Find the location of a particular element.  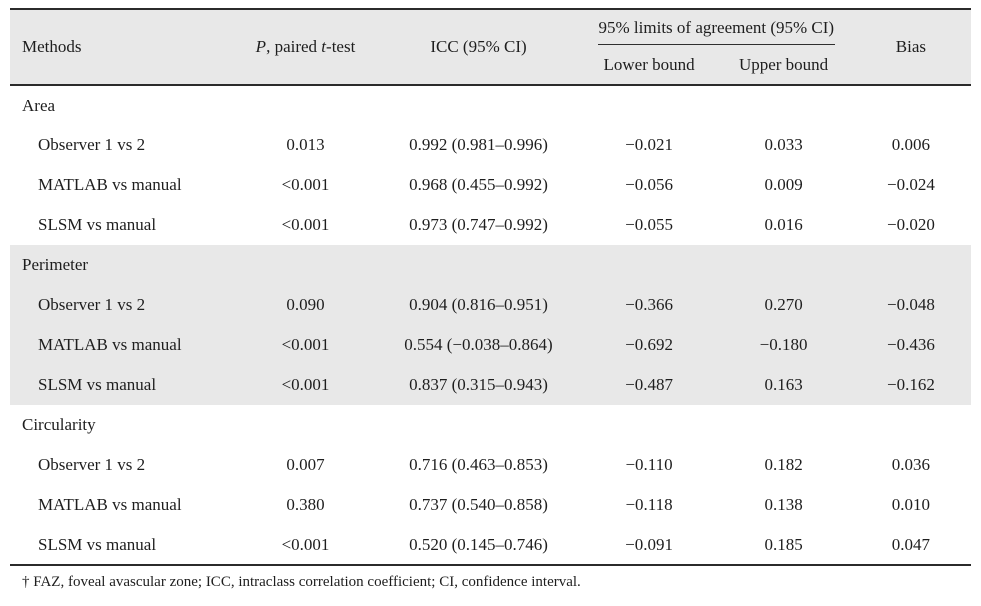

col-header-bias: Bias is located at coordinates (910, 47).